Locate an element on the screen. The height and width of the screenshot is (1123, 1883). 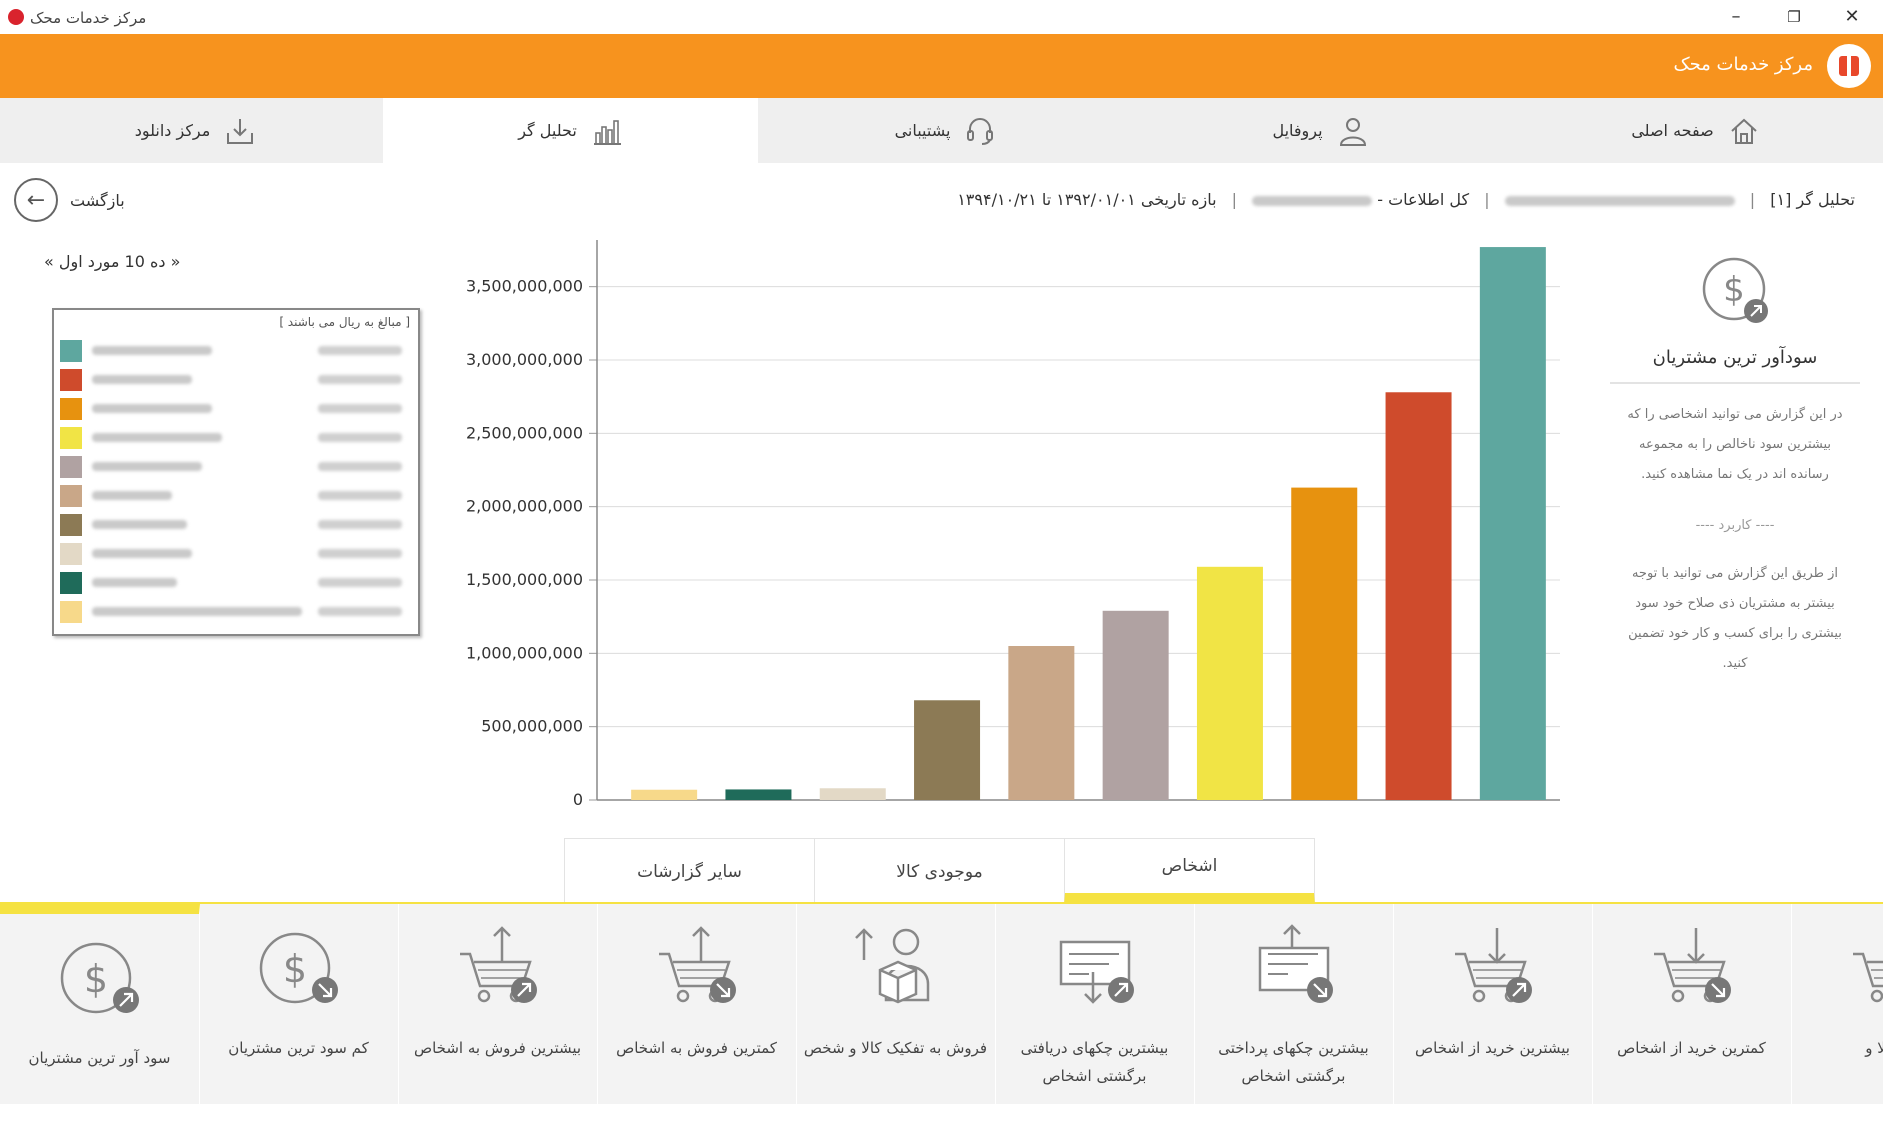
nav-tab-profile: پروفایل is located at coordinates (1320, 130).